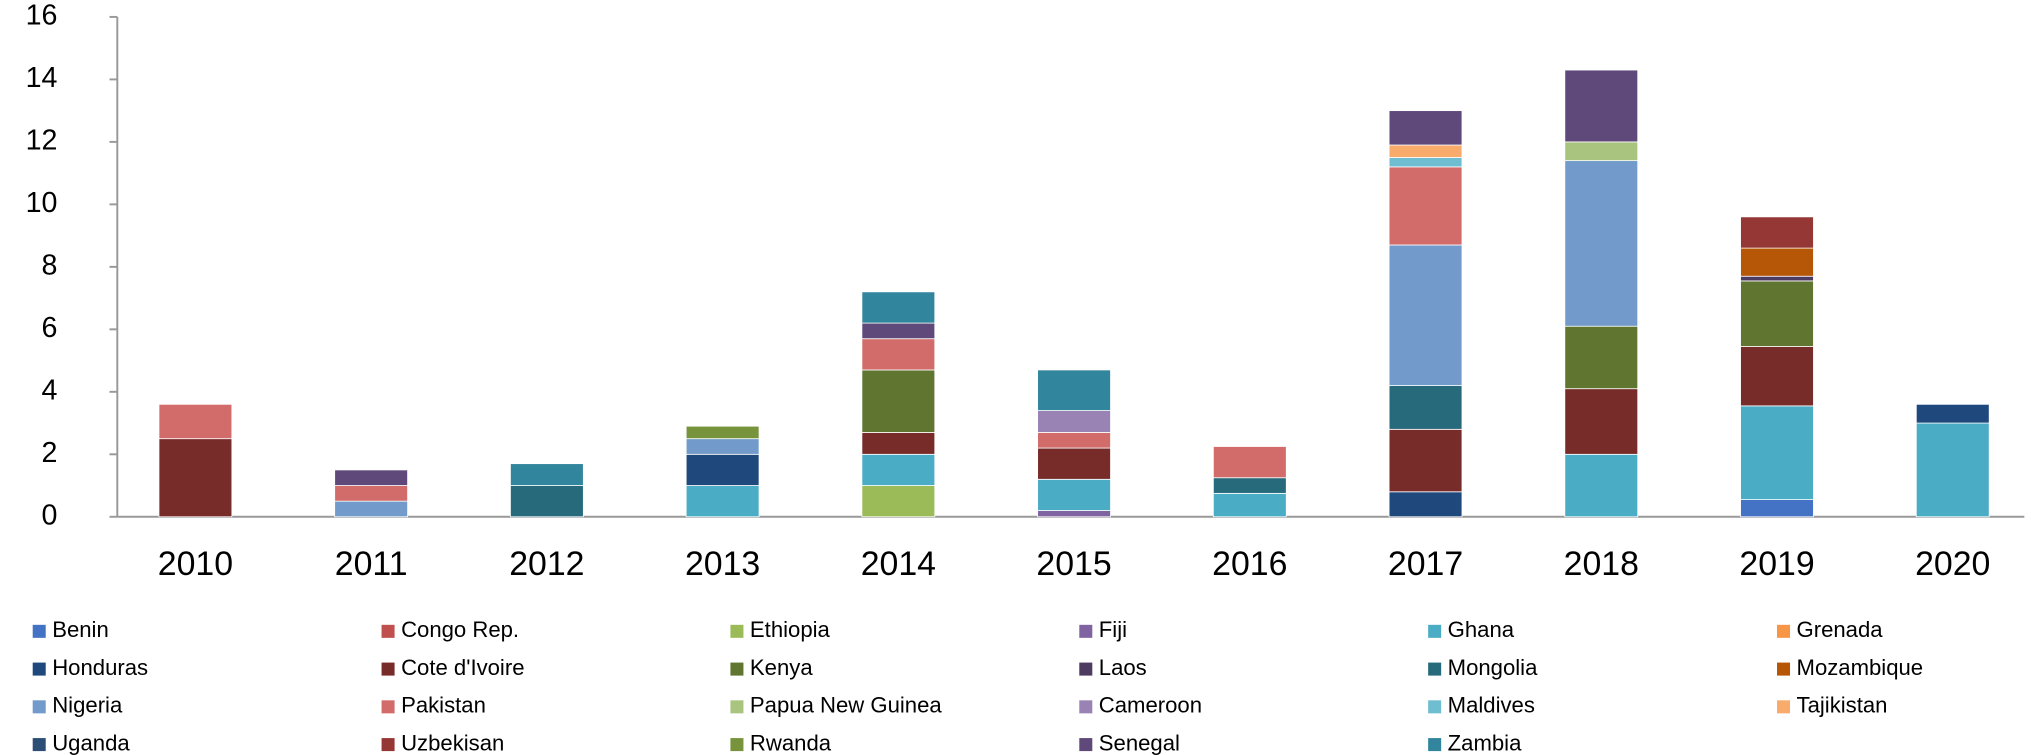 Image resolution: width=2031 pixels, height=755 pixels. I want to click on x-tick-label: 2019, so click(1776, 564).